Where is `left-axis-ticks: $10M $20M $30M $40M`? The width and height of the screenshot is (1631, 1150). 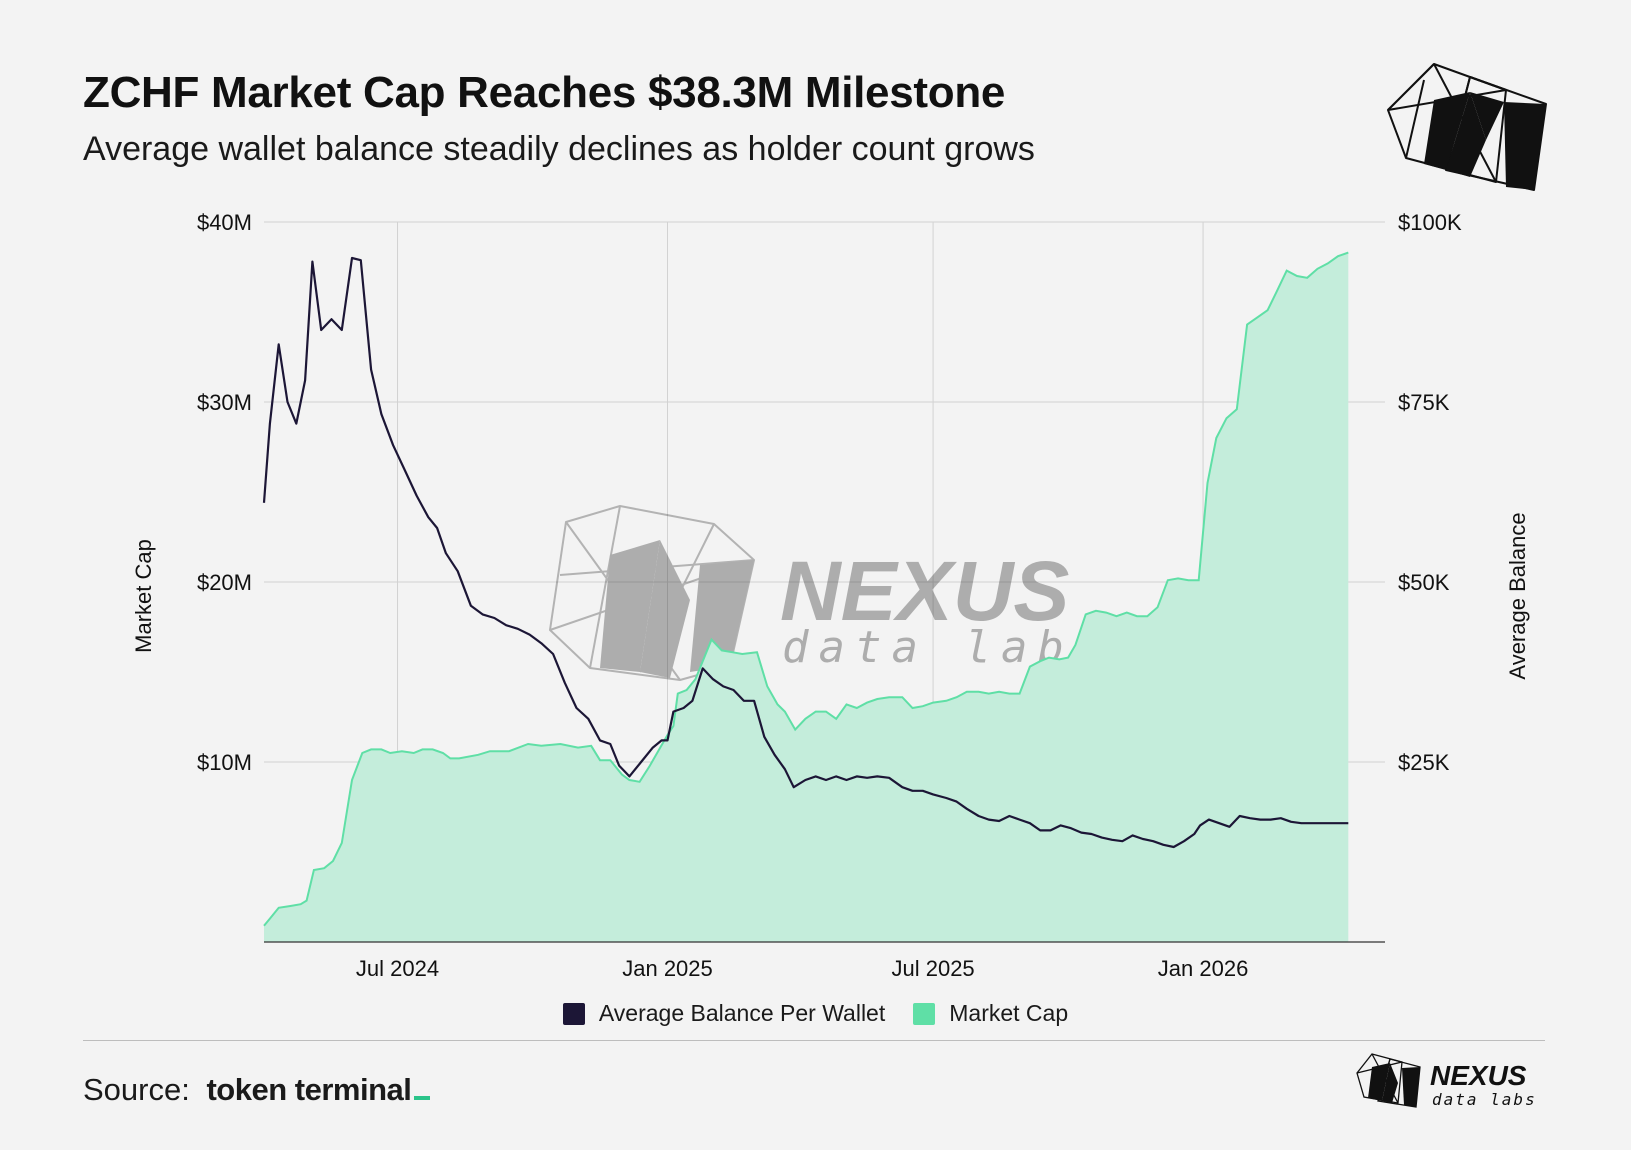 left-axis-ticks: $10M $20M $30M $40M is located at coordinates (224, 492).